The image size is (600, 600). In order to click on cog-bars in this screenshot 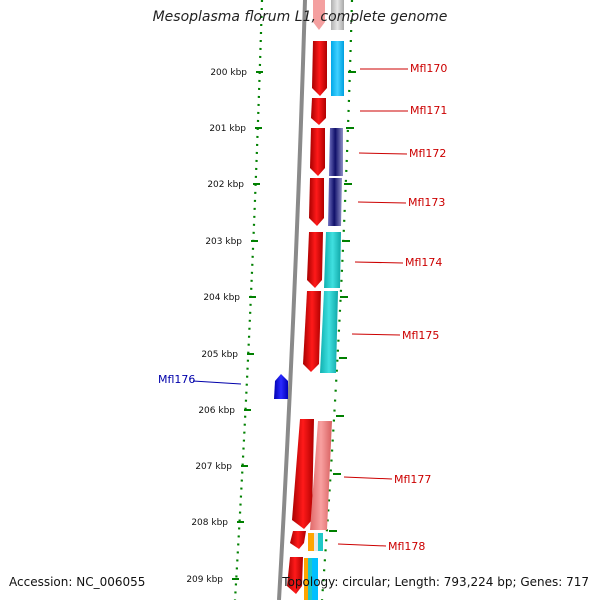, I will do `click(324, 320)`.